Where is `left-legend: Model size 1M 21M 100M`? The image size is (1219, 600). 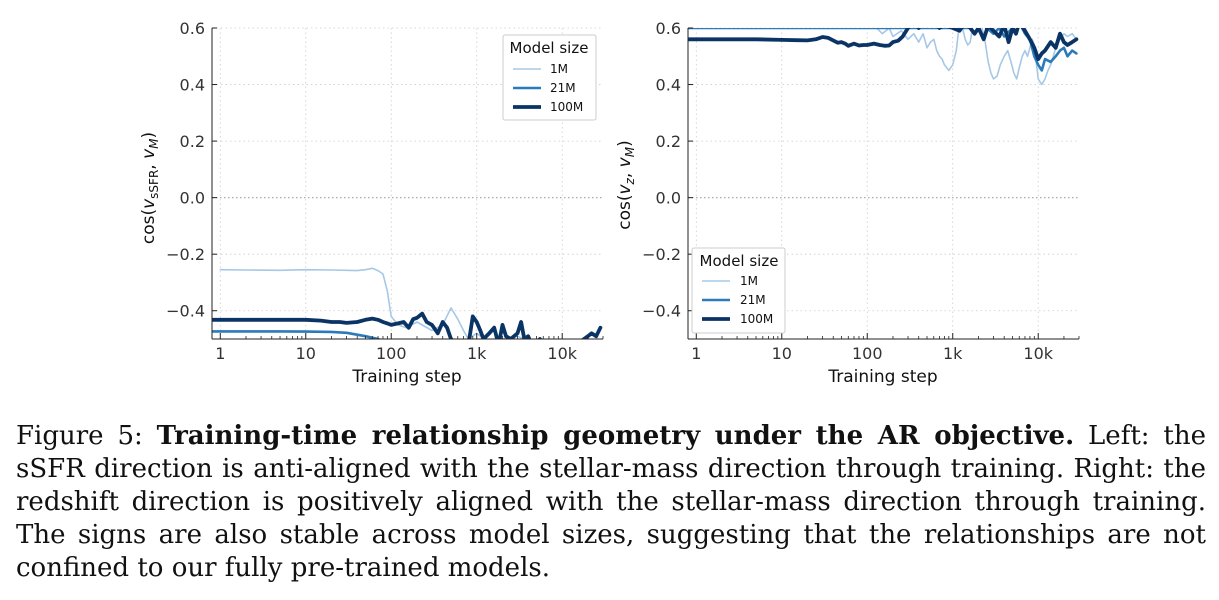
left-legend: Model size 1M 21M 100M is located at coordinates (549, 77).